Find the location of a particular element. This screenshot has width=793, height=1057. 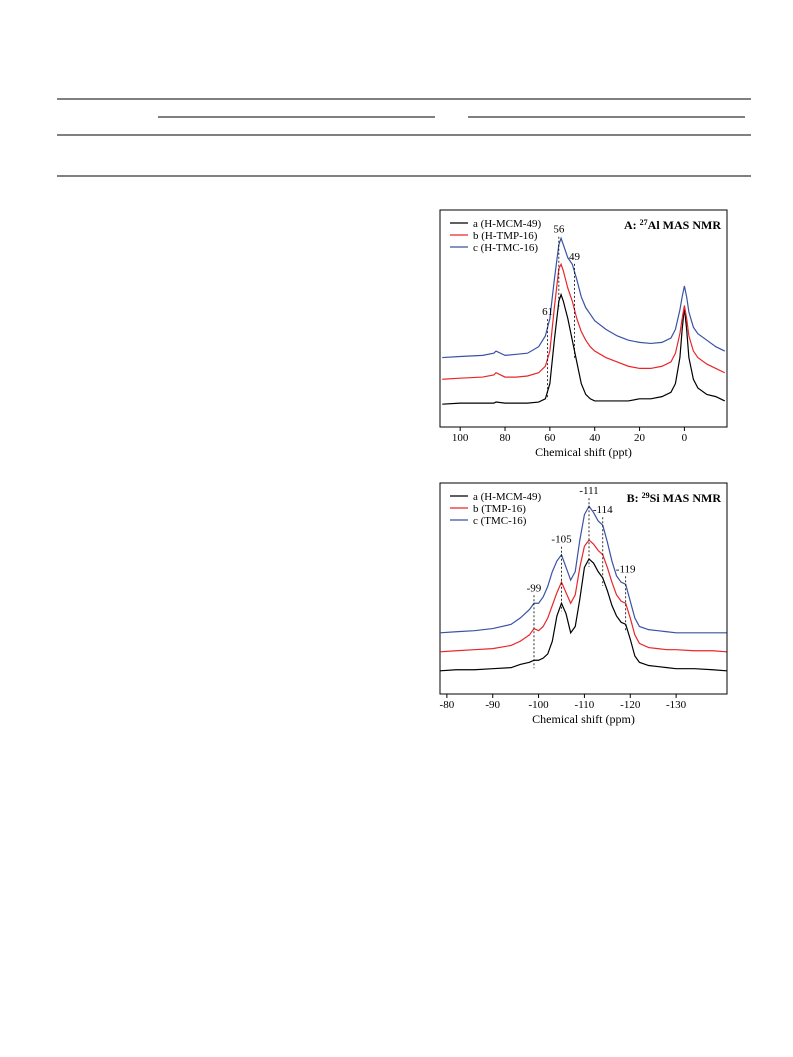

peak-label: 56 is located at coordinates (559, 230).